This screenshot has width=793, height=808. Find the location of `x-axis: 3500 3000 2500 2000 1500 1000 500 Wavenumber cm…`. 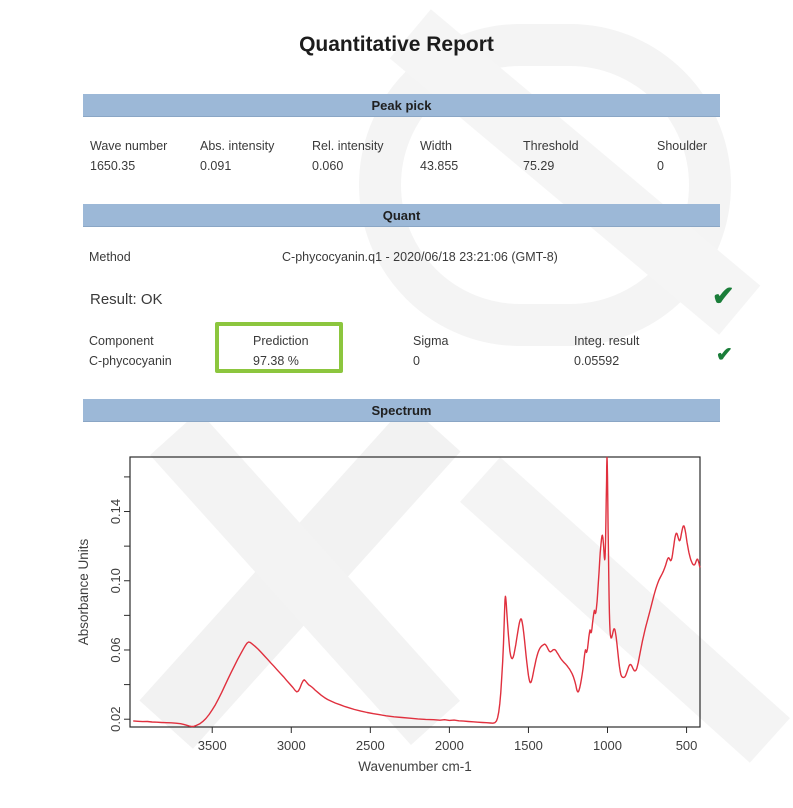

x-axis: 3500 3000 2500 2000 1500 1000 500 Wavenumber cm… is located at coordinates (448, 750).